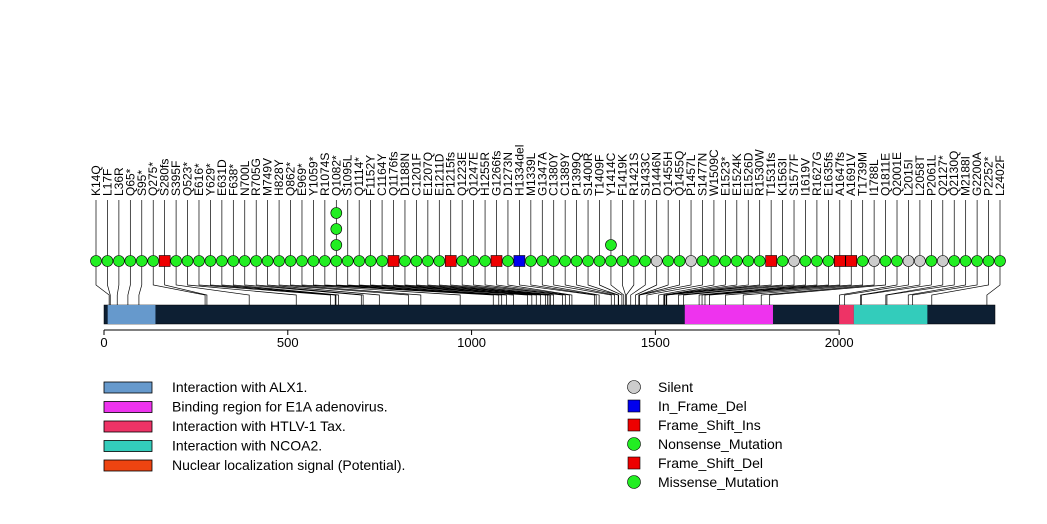  Describe the element at coordinates (474, 174) in the screenshot. I see `mutation-label-33: Q1247E` at that location.